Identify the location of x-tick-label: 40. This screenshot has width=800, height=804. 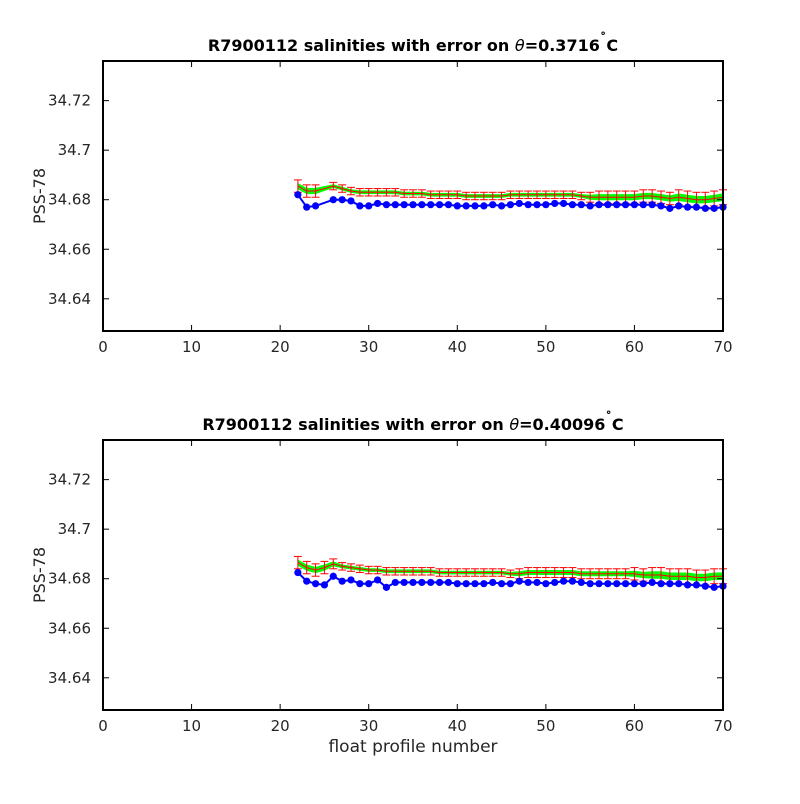
(457, 347).